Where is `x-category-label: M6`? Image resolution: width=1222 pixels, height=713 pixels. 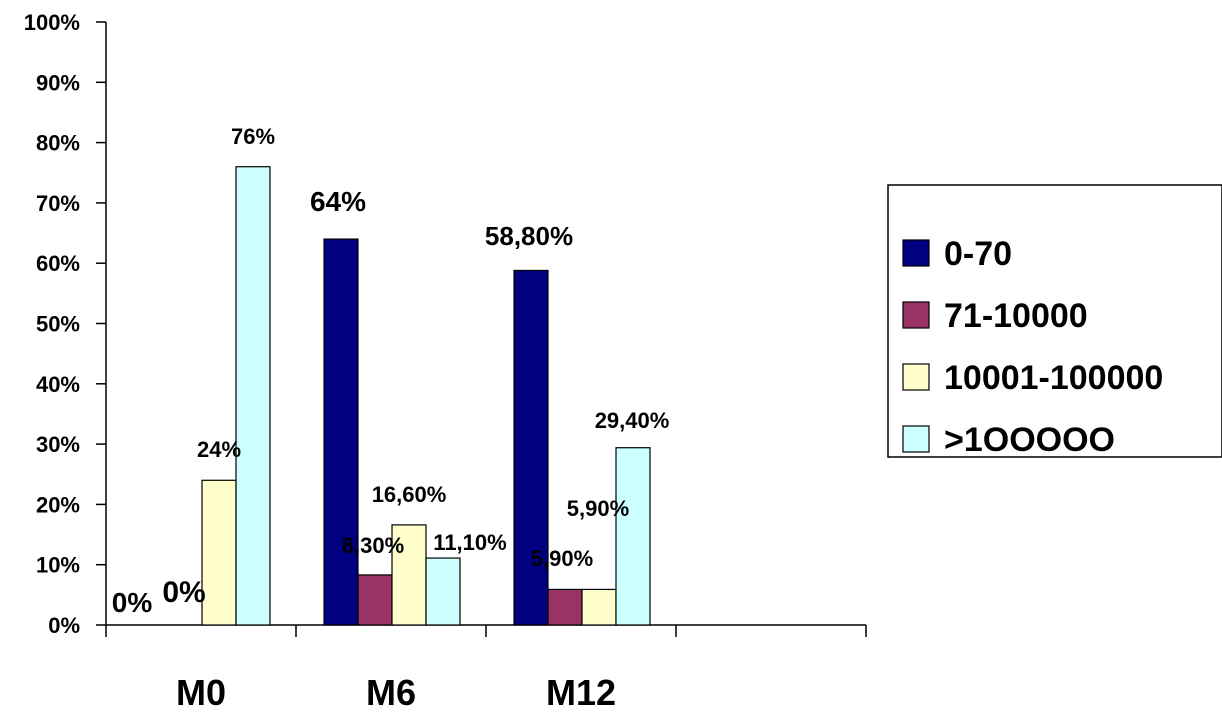
x-category-label: M6 is located at coordinates (391, 692).